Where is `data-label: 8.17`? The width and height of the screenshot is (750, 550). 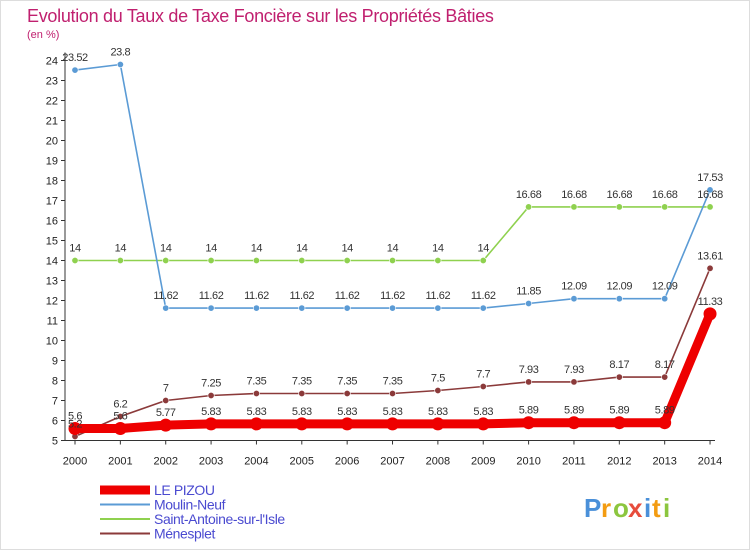 data-label: 8.17 is located at coordinates (619, 365).